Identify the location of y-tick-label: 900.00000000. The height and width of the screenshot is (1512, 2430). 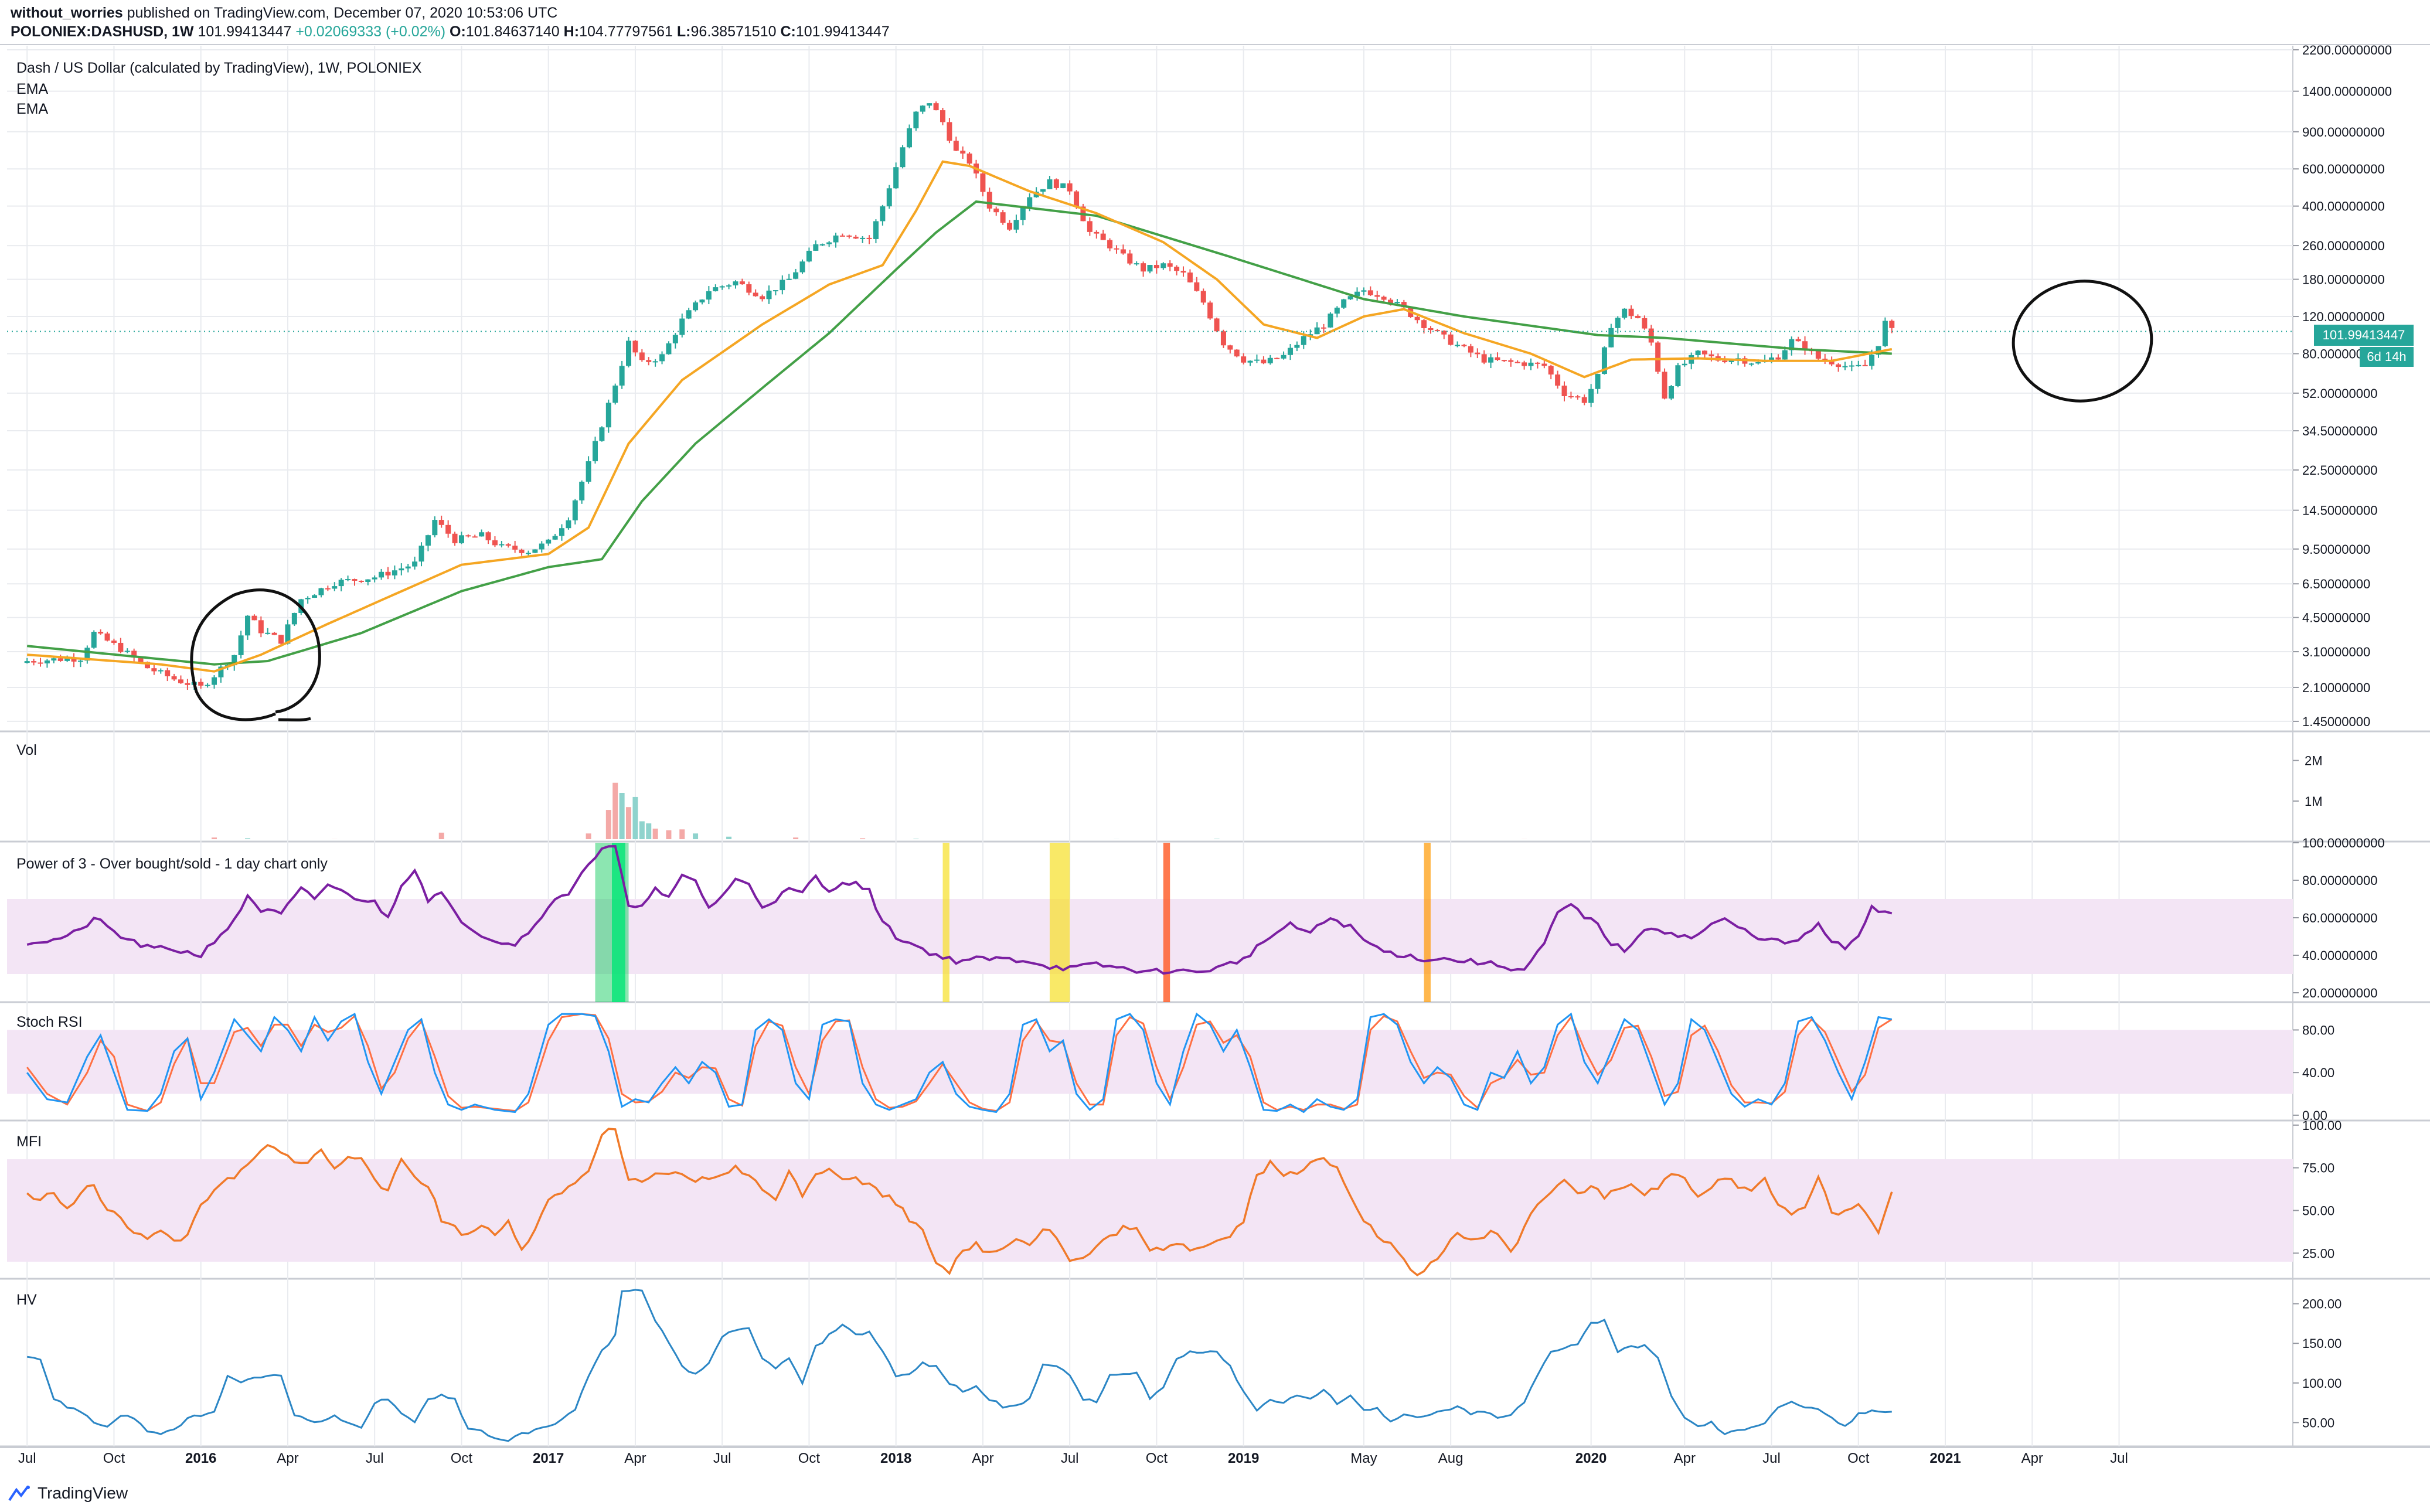
(2343, 132).